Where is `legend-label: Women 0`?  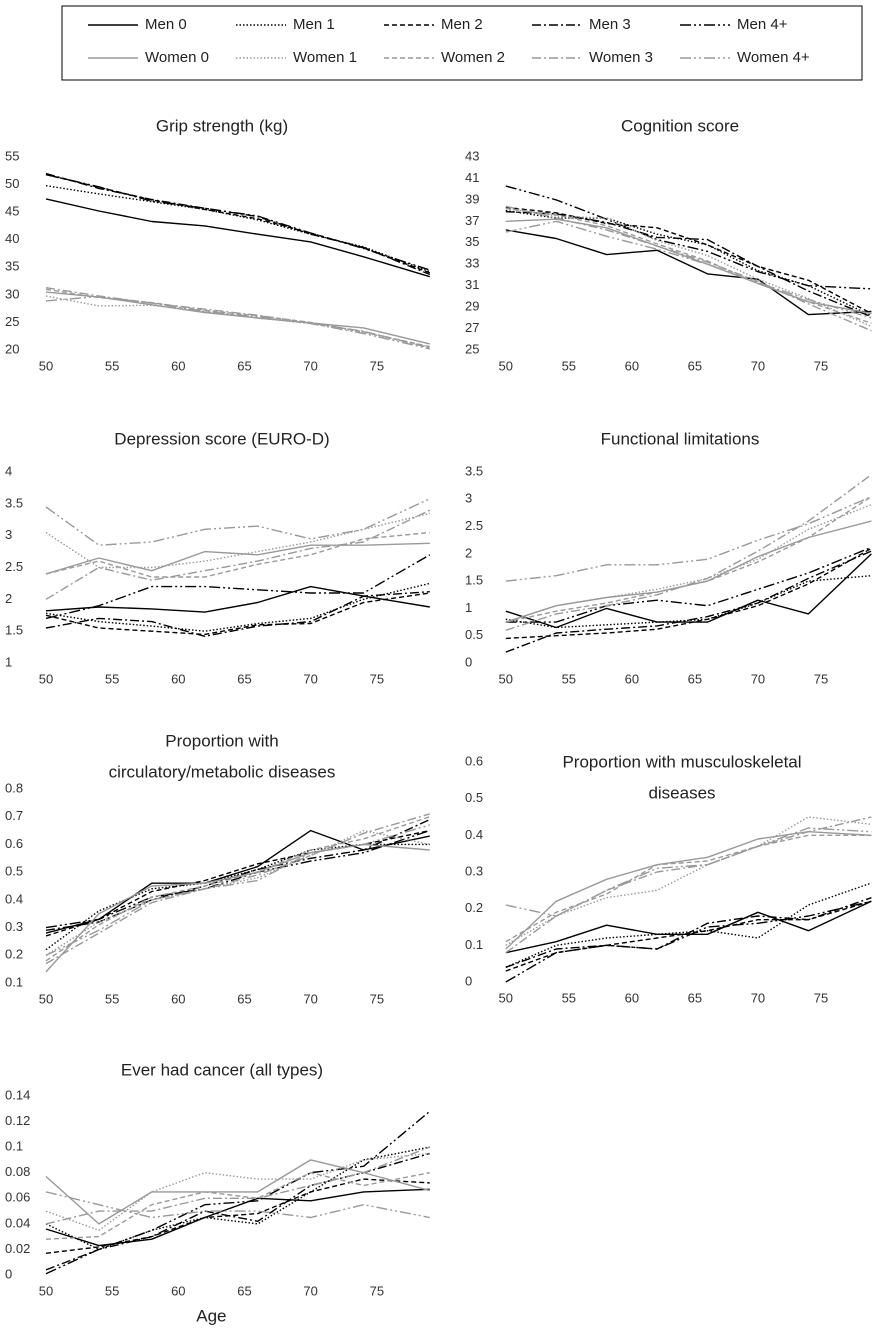
legend-label: Women 0 is located at coordinates (177, 57).